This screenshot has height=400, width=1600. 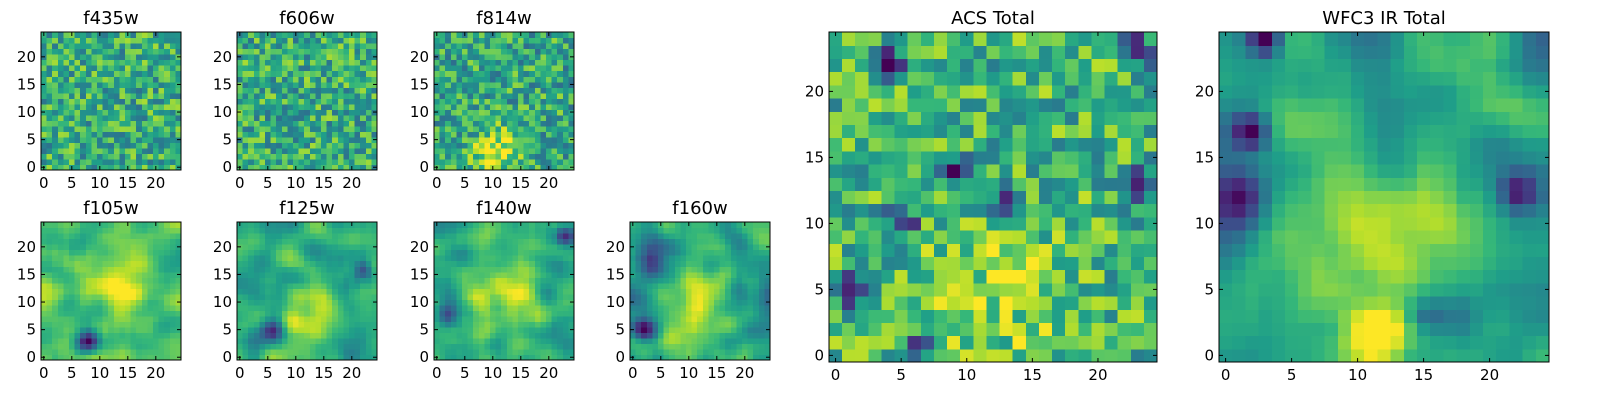 What do you see at coordinates (620, 330) in the screenshot?
I see `y-tick-label: 5` at bounding box center [620, 330].